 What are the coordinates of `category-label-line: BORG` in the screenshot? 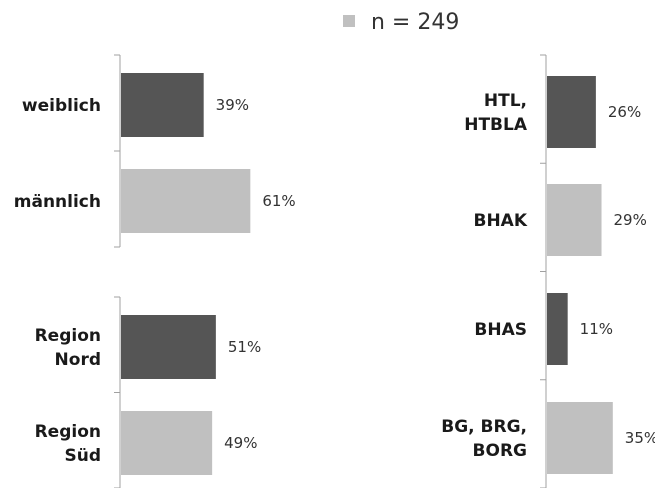 It's located at (500, 451).